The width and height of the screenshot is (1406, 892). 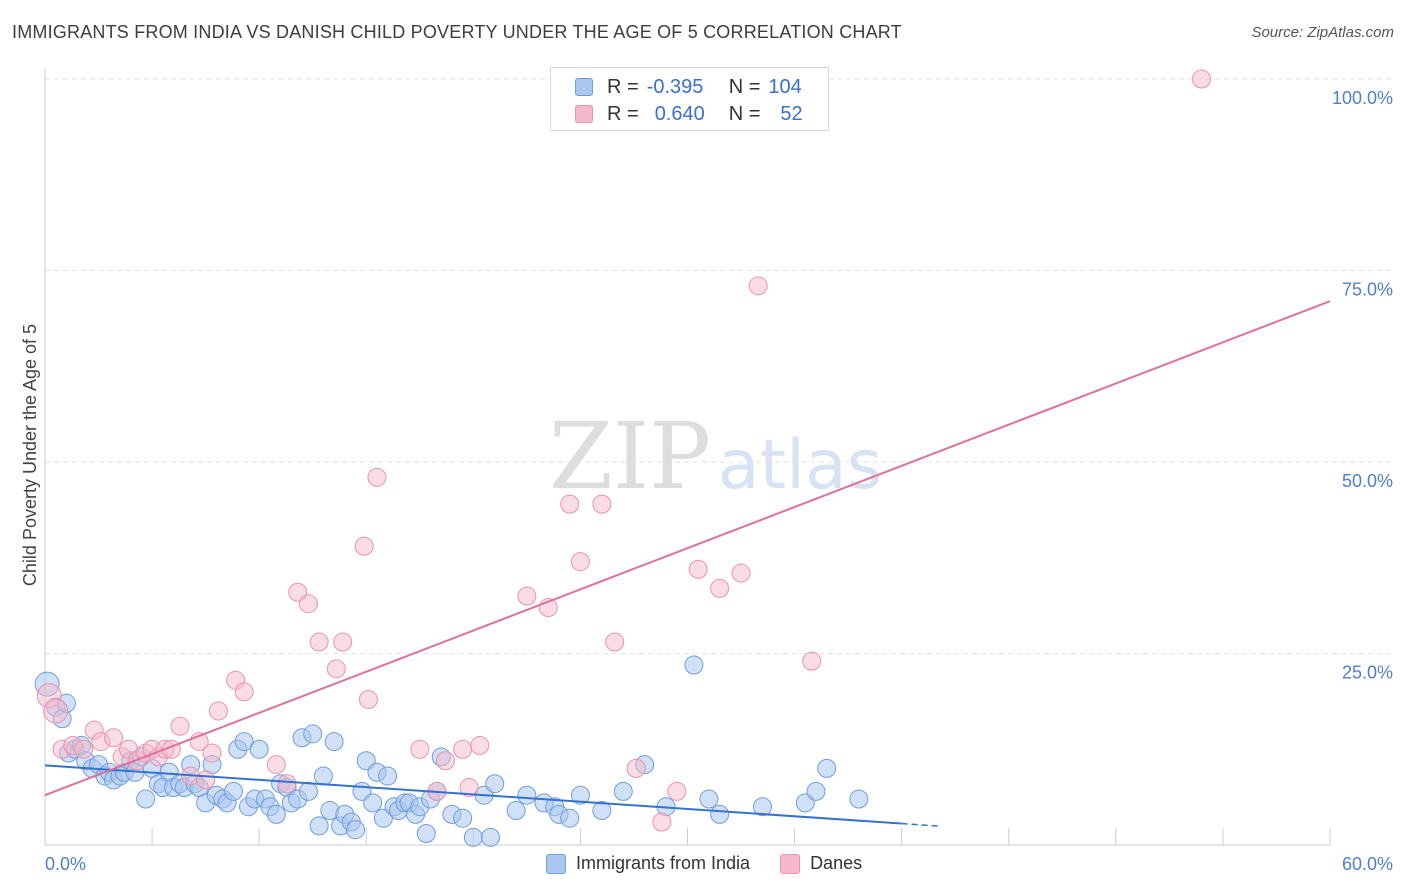 What do you see at coordinates (1367, 673) in the screenshot?
I see `y-tick-label: 25.0%` at bounding box center [1367, 673].